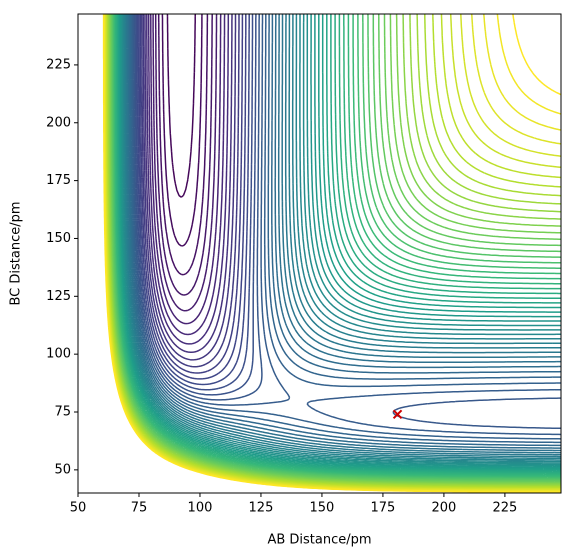 The width and height of the screenshot is (580, 553). Describe the element at coordinates (62, 412) in the screenshot. I see `y-tick-label: 75` at that location.